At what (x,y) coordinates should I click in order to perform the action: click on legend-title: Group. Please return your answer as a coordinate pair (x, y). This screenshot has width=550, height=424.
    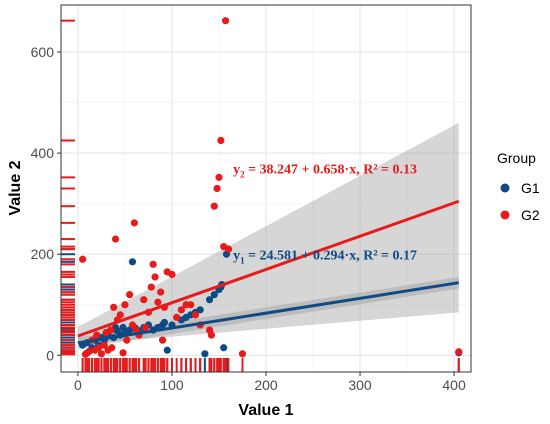
    Looking at the image, I should click on (516, 158).